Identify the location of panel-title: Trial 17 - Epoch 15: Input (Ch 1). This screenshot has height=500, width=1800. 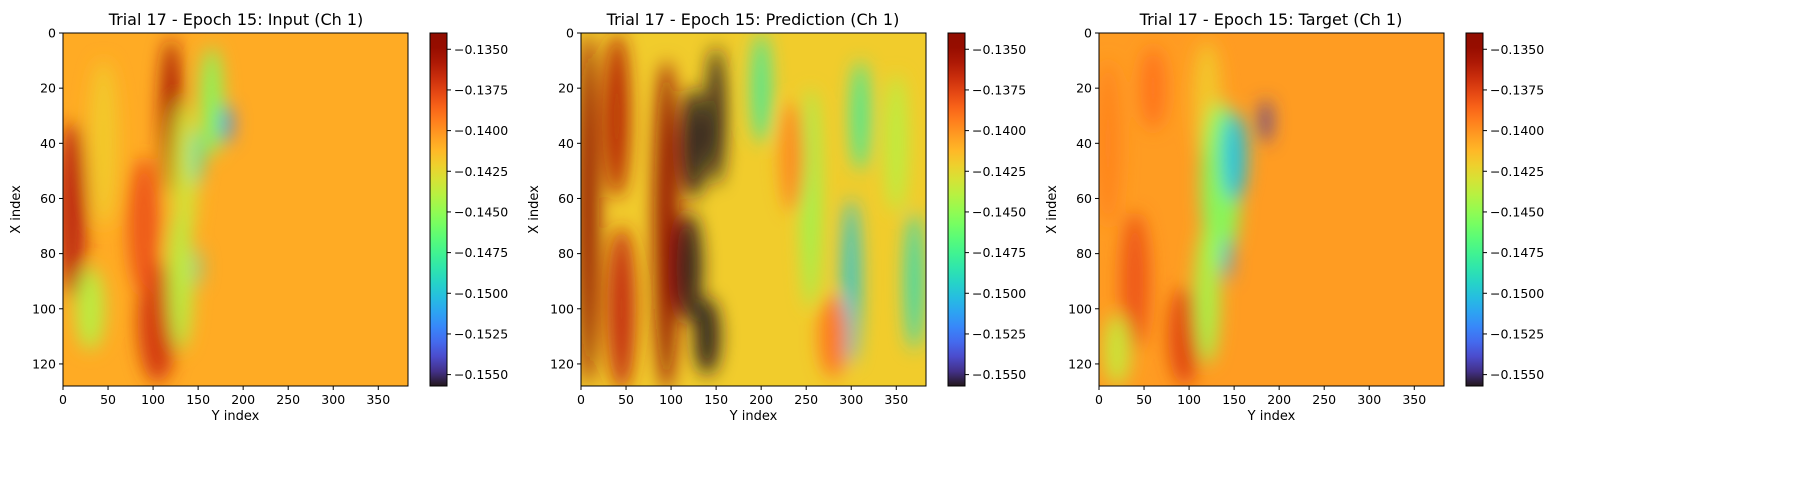
(236, 19).